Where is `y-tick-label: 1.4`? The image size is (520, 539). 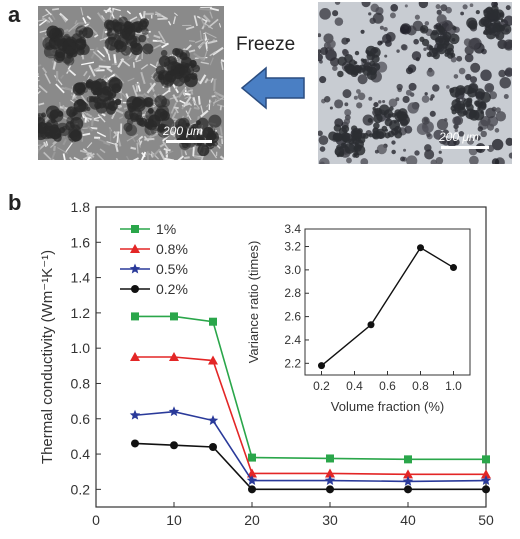
y-tick-label: 1.4 is located at coordinates (81, 278).